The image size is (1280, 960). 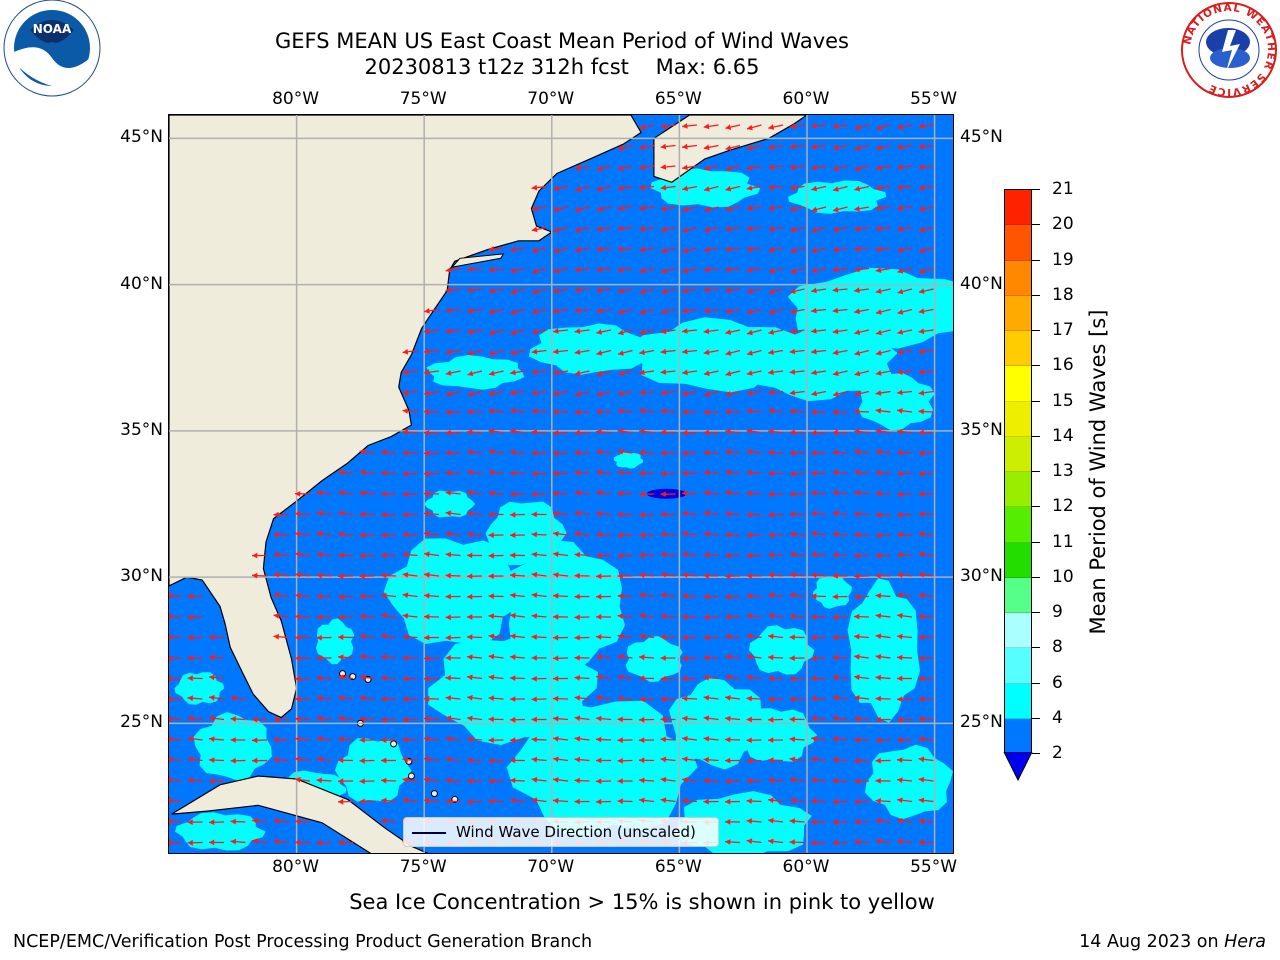 I want to click on colorbar-tick-label: 14, so click(x=1063, y=435).